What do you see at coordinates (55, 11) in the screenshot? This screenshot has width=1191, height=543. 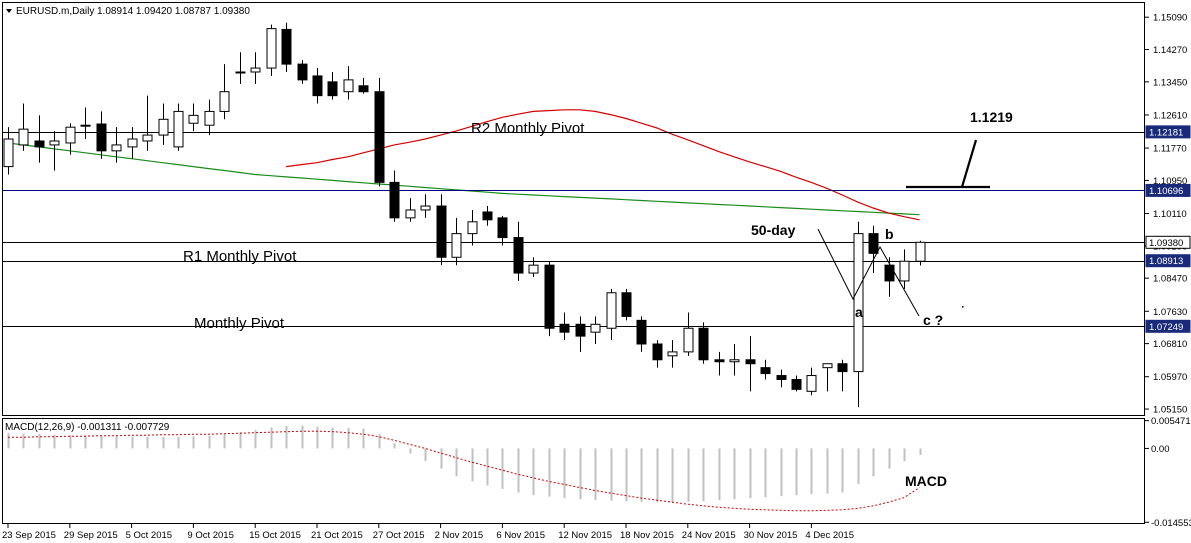 I see `symbol-label: EURUSD.m,Daily` at bounding box center [55, 11].